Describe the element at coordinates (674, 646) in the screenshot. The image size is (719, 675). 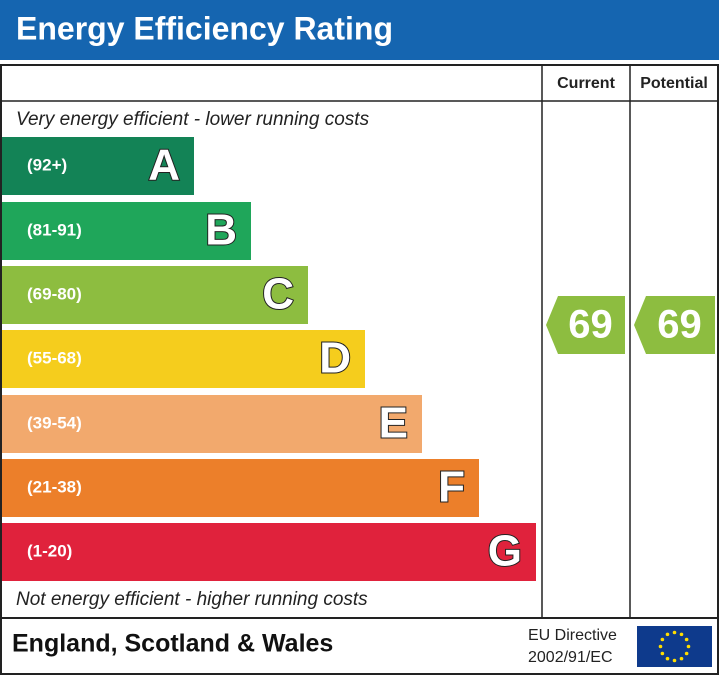
I see `eu-stars` at that location.